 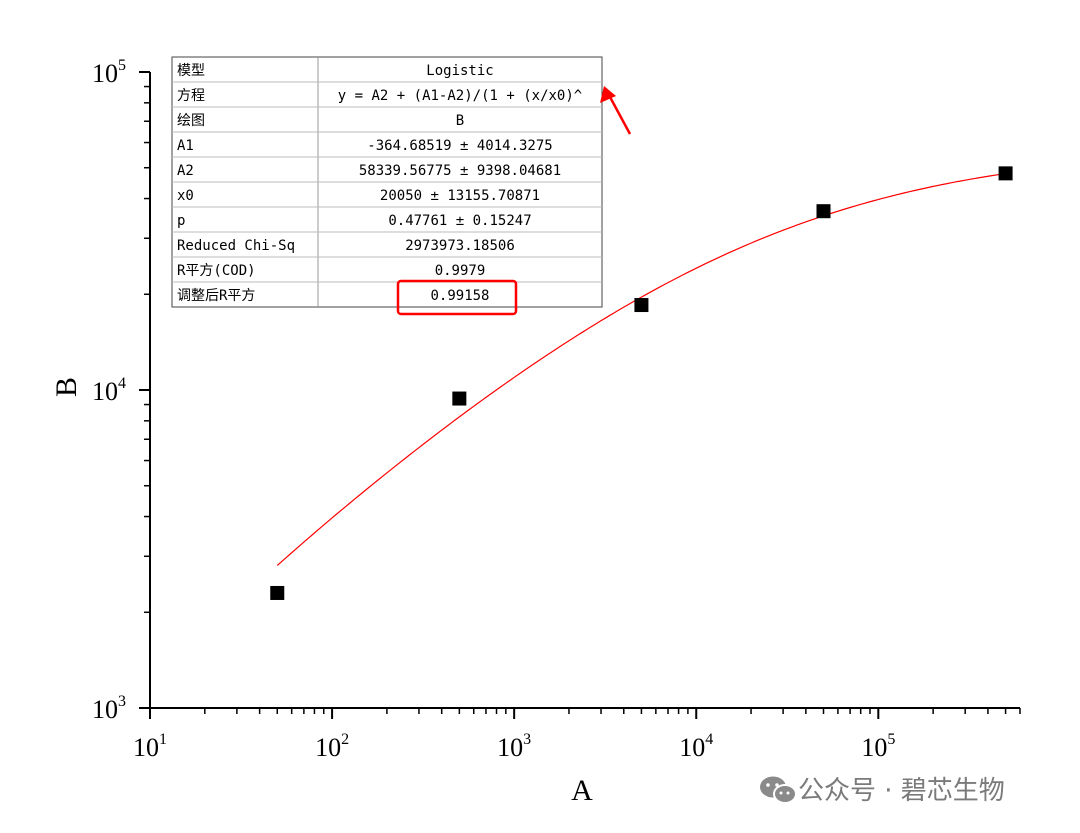 What do you see at coordinates (122, 383) in the screenshot?
I see `y-tick-exp: 4` at bounding box center [122, 383].